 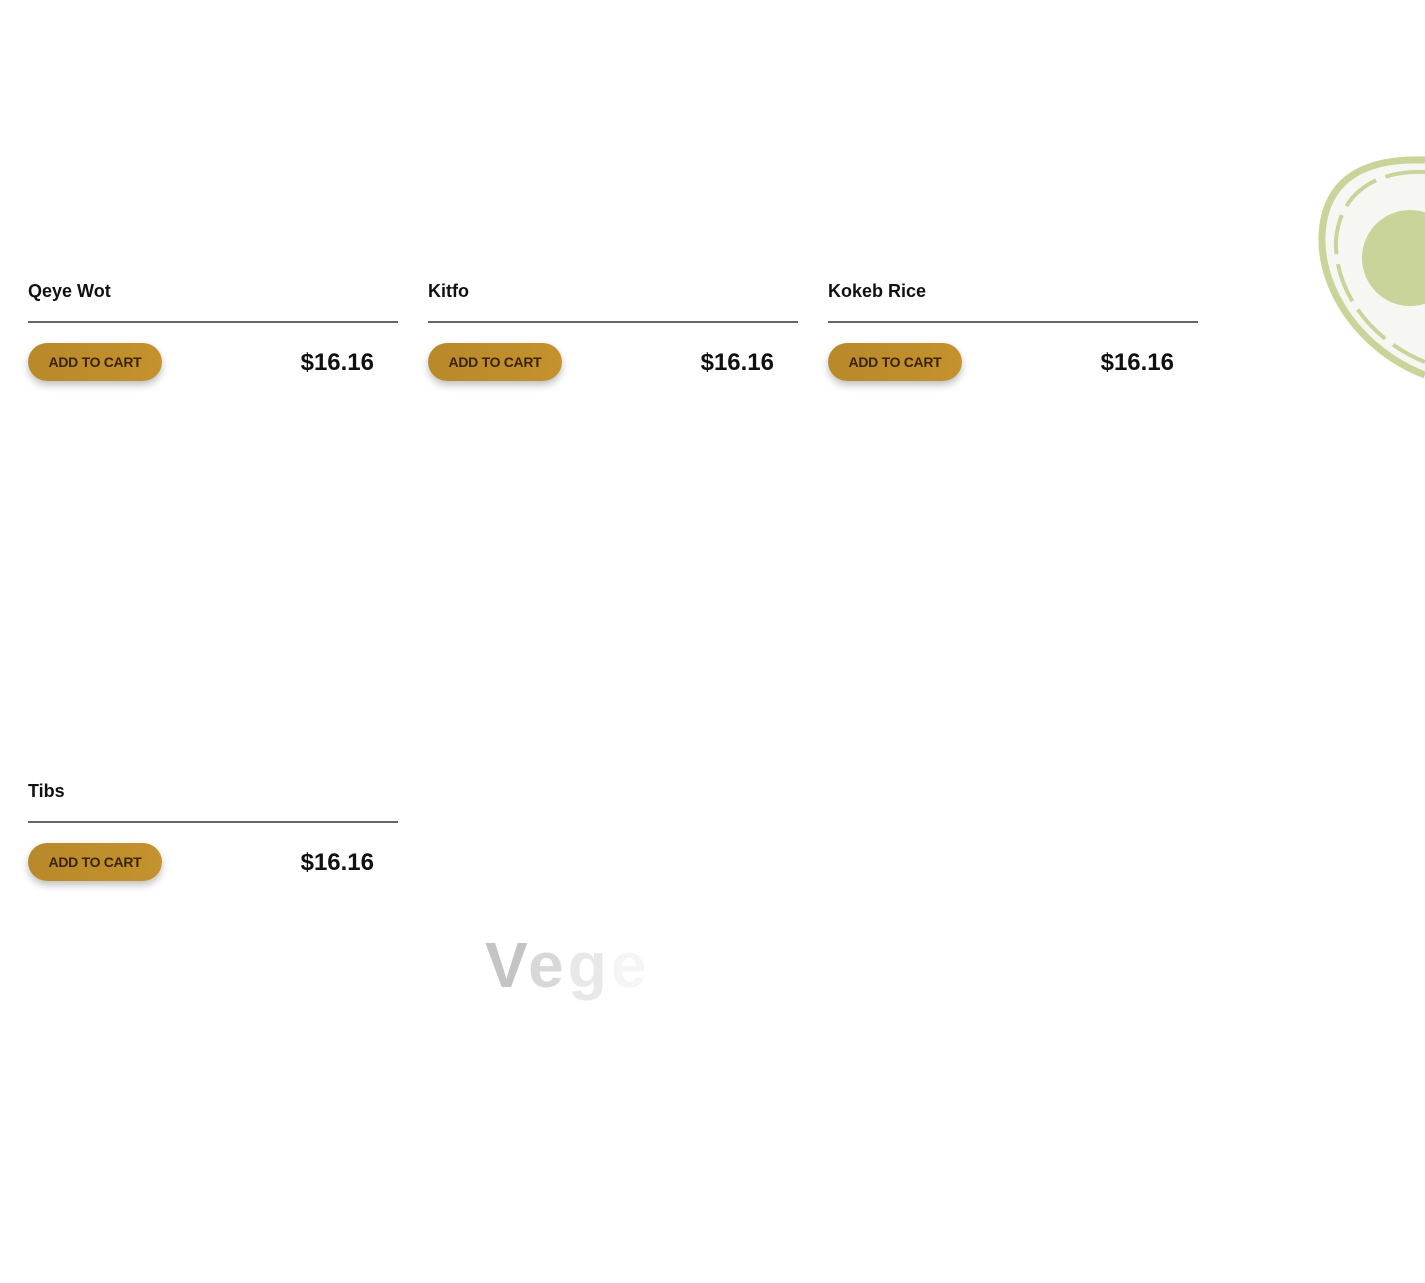 I want to click on product-name: Kokeb Rice, so click(x=877, y=291).